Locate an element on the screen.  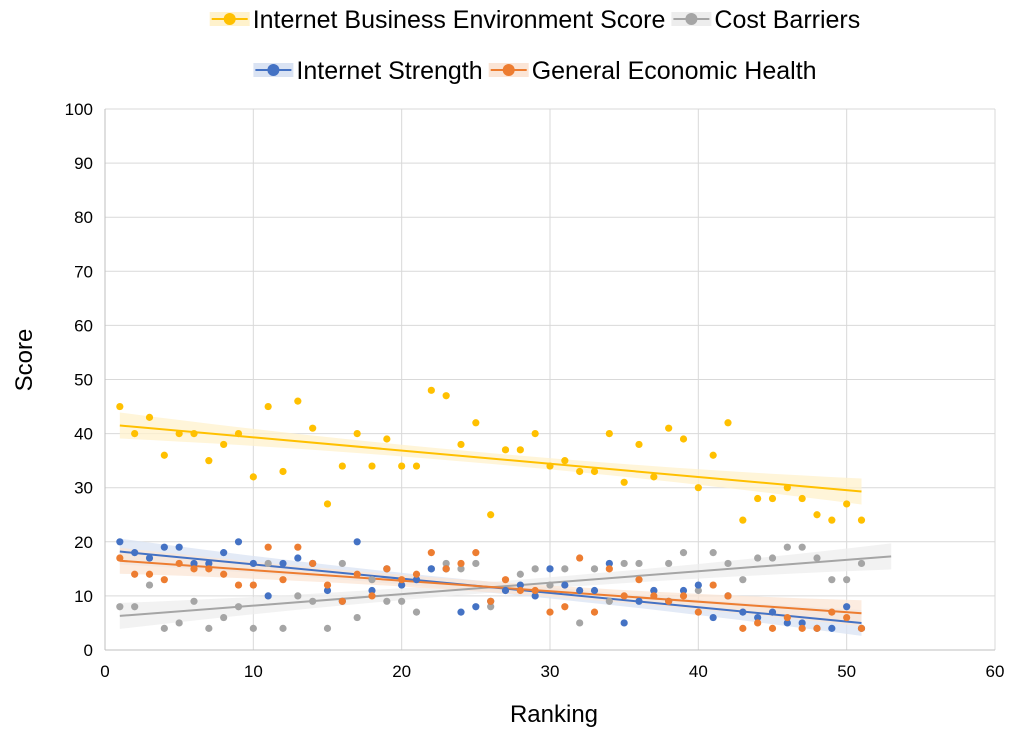
x-tick-label-2: 20 is located at coordinates (401, 671).